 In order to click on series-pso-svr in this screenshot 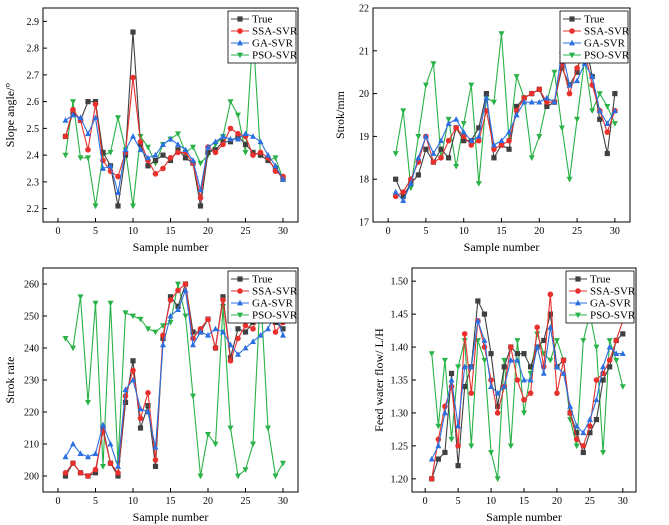, I will do `click(505, 111)`.